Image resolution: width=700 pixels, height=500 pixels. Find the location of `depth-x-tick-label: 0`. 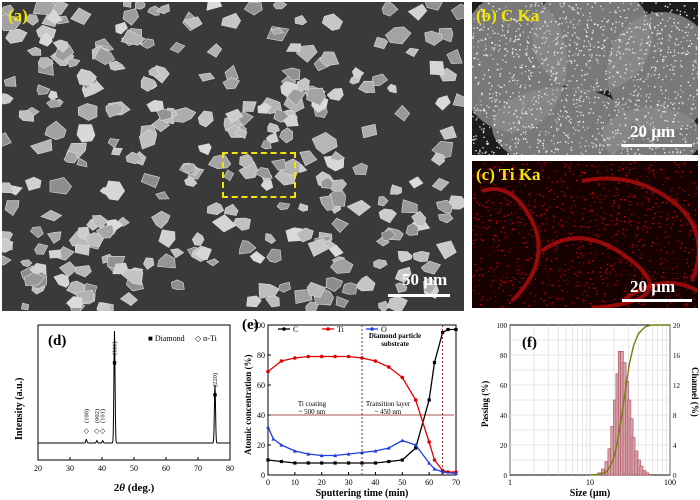

depth-x-tick-label: 0 is located at coordinates (268, 482).